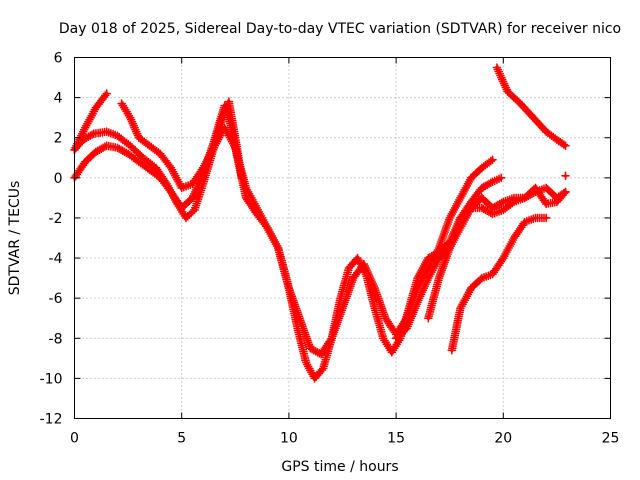  What do you see at coordinates (56, 299) in the screenshot?
I see `y-tick-label: -6` at bounding box center [56, 299].